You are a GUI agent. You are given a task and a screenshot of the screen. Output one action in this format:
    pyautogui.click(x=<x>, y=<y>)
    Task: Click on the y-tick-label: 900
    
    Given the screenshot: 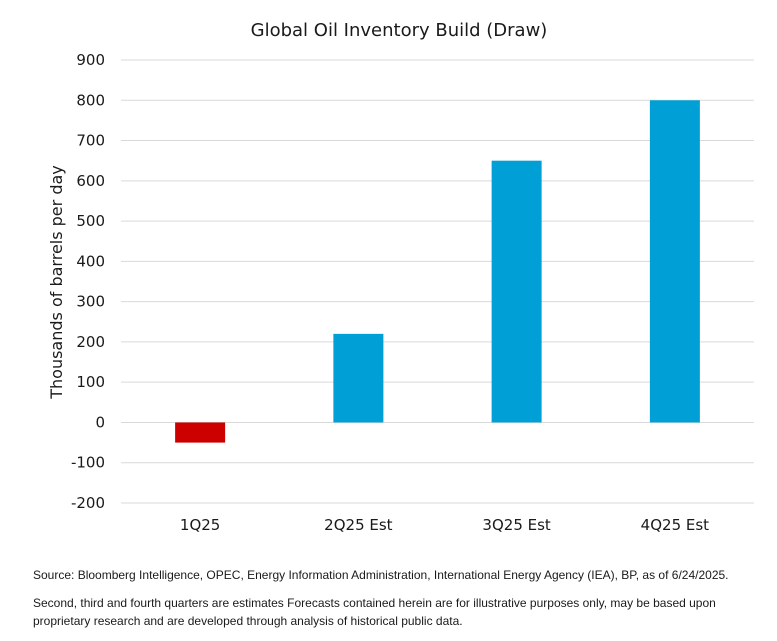 What is the action you would take?
    pyautogui.click(x=90, y=60)
    